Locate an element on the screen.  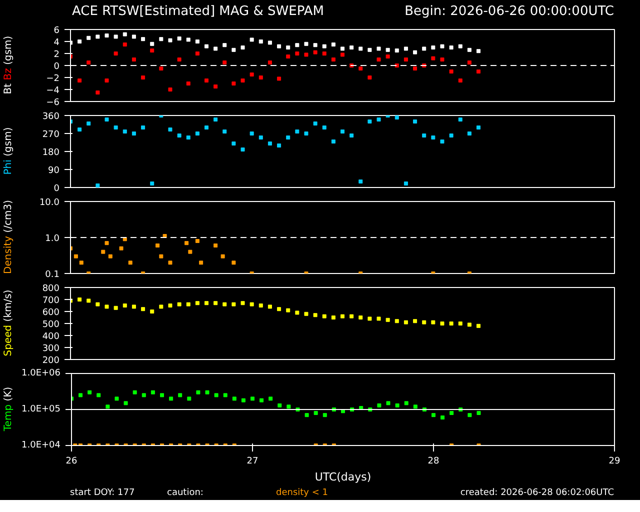
text: Bz is located at coordinates (8, 74).